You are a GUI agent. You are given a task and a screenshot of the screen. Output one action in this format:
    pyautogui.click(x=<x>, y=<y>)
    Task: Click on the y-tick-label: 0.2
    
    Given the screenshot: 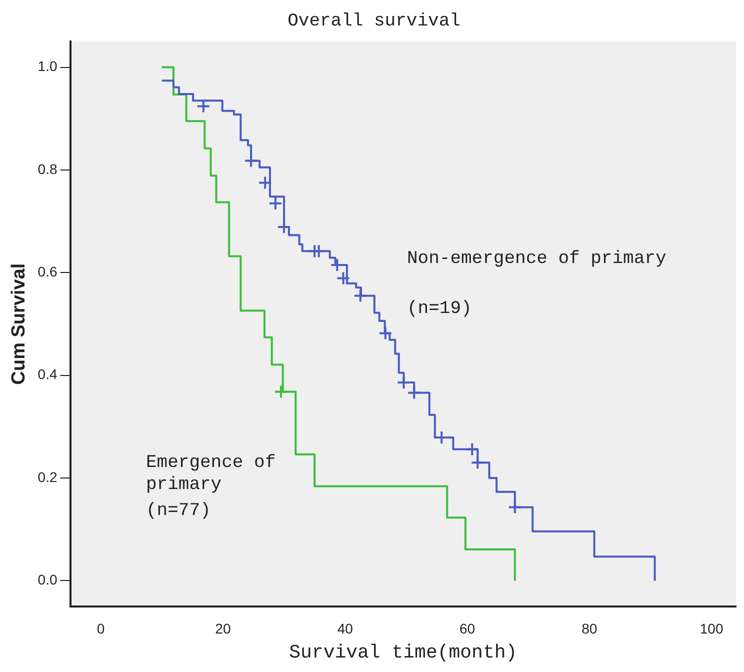 What is the action you would take?
    pyautogui.click(x=48, y=476)
    